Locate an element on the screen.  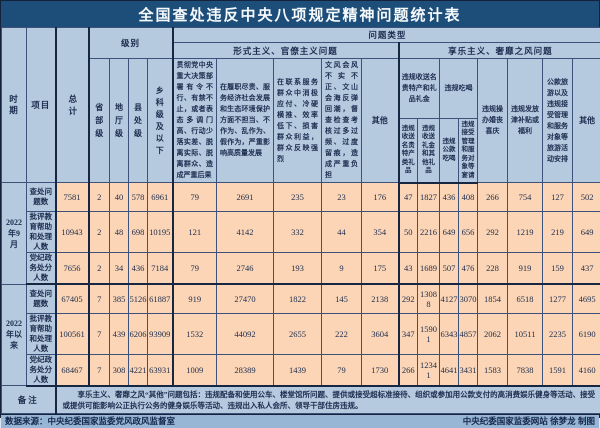
stat-cell: 1277 is located at coordinates (558, 298).